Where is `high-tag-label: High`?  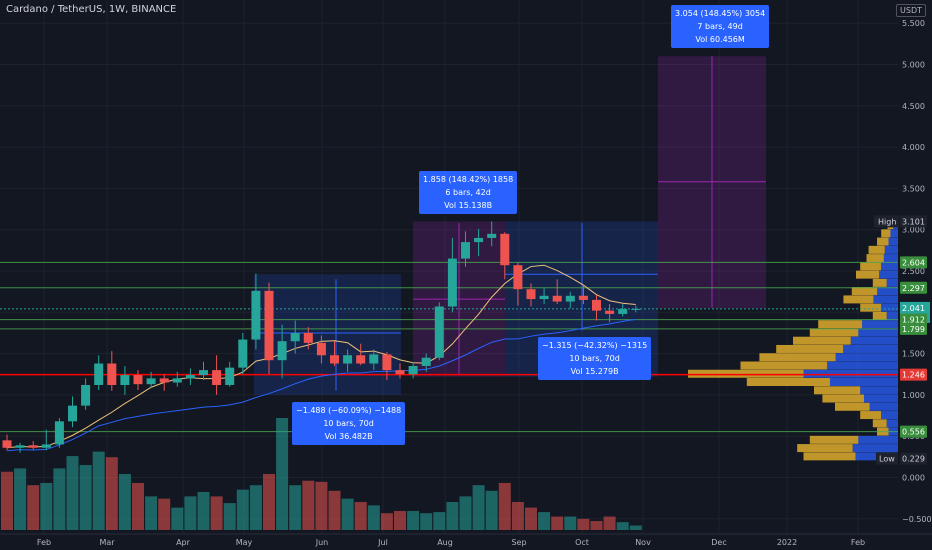
high-tag-label: High is located at coordinates (887, 221).